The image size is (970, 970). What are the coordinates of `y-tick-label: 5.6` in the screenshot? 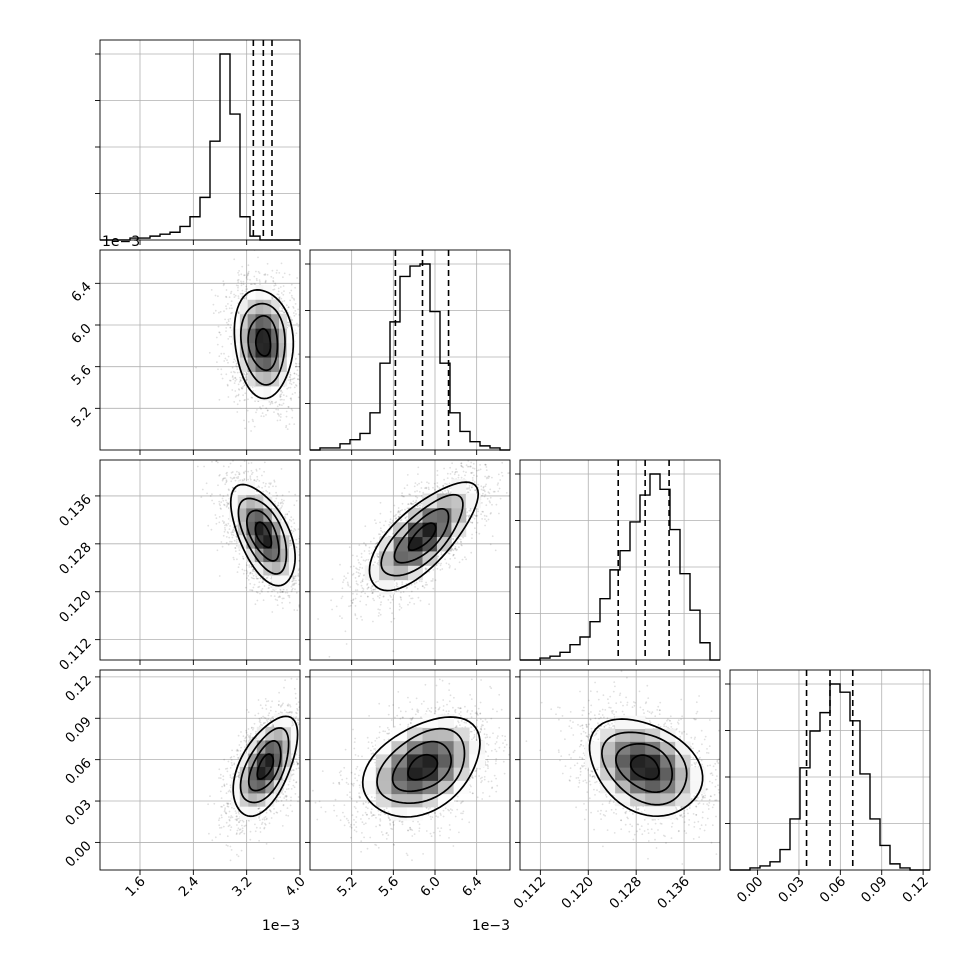 It's located at (81, 375).